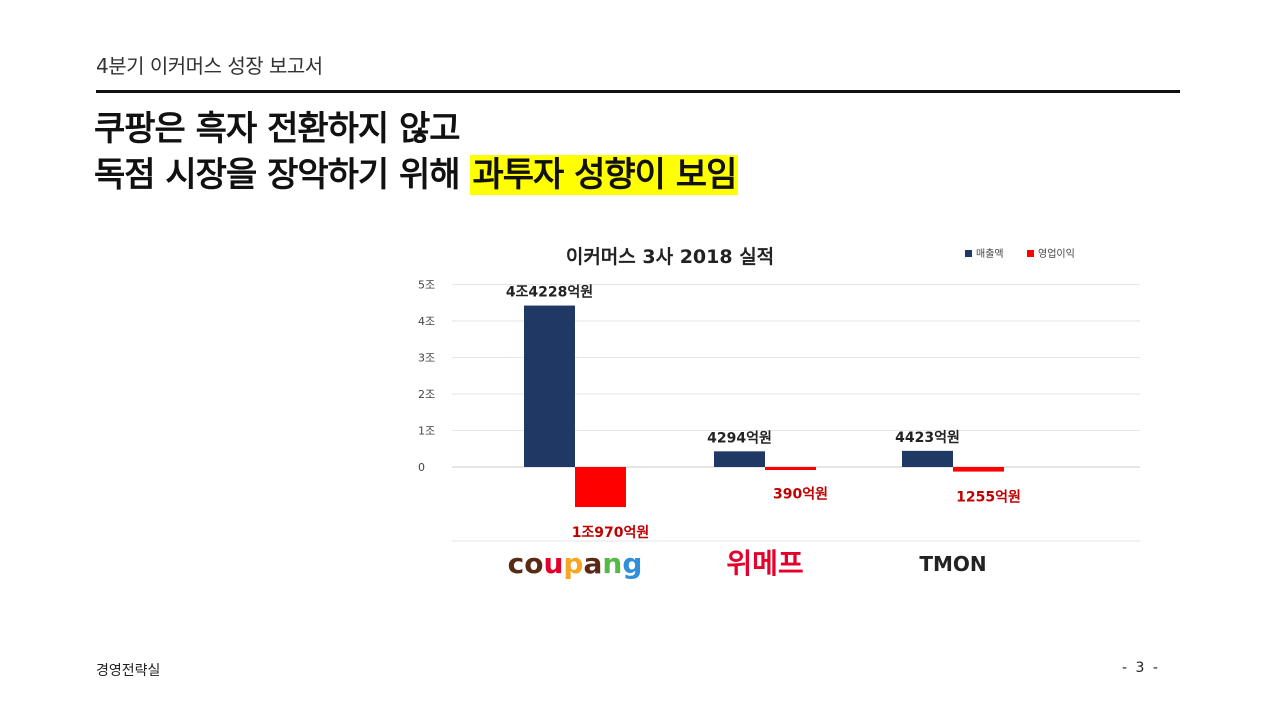 This screenshot has height=720, width=1280. Describe the element at coordinates (282, 175) in the screenshot. I see `headline-line-2-prefix: 독점 시장을 장악하기 위해` at that location.